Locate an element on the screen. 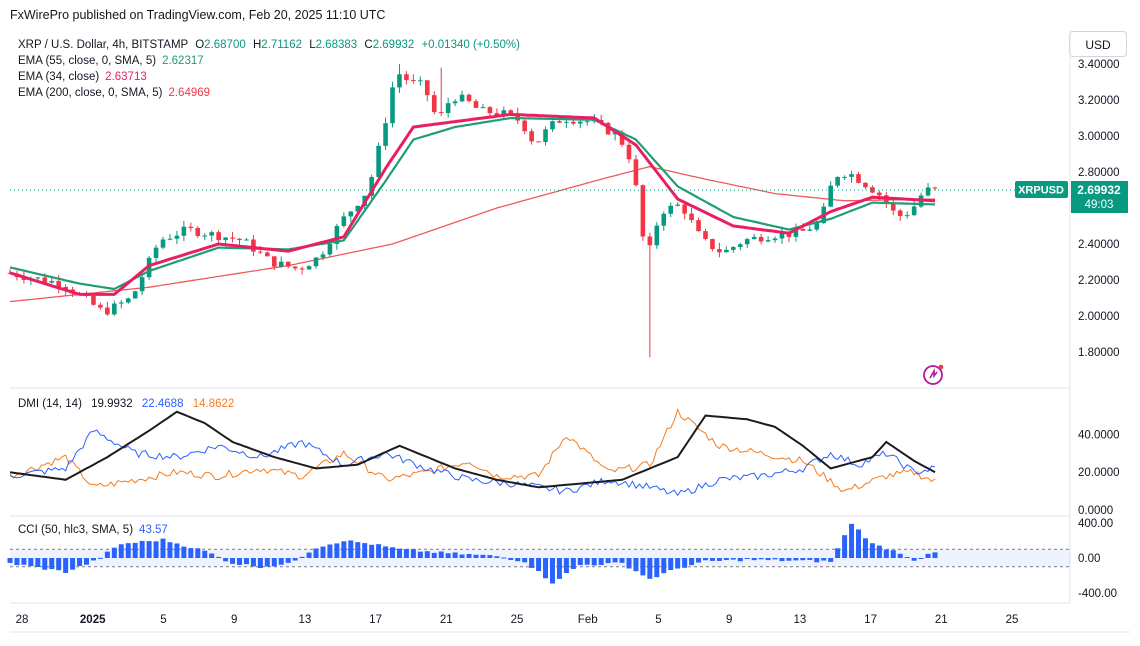 The image size is (1140, 646). time-tick-label: 17 is located at coordinates (375, 620).